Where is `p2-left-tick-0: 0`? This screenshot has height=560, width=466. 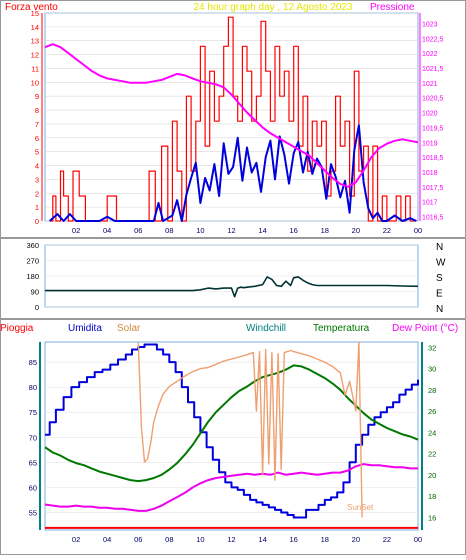
p2-left-tick-0: 0 is located at coordinates (37, 307).